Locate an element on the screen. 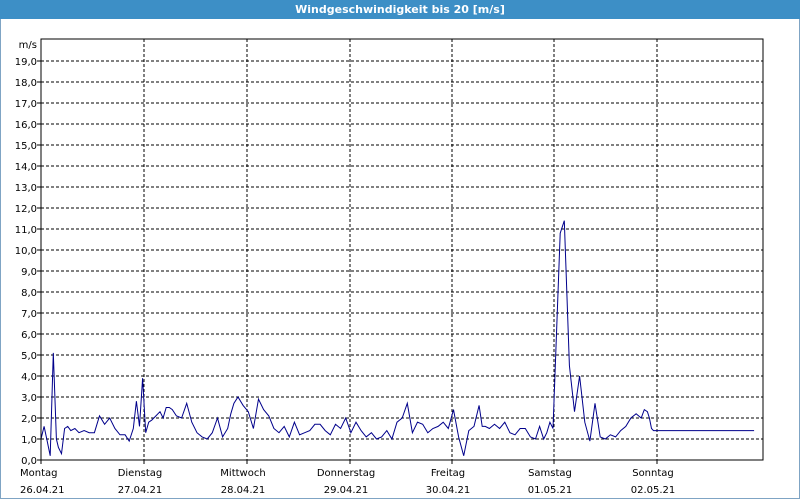 The width and height of the screenshot is (800, 500). y-tick-label: 11,0 is located at coordinates (26, 230).